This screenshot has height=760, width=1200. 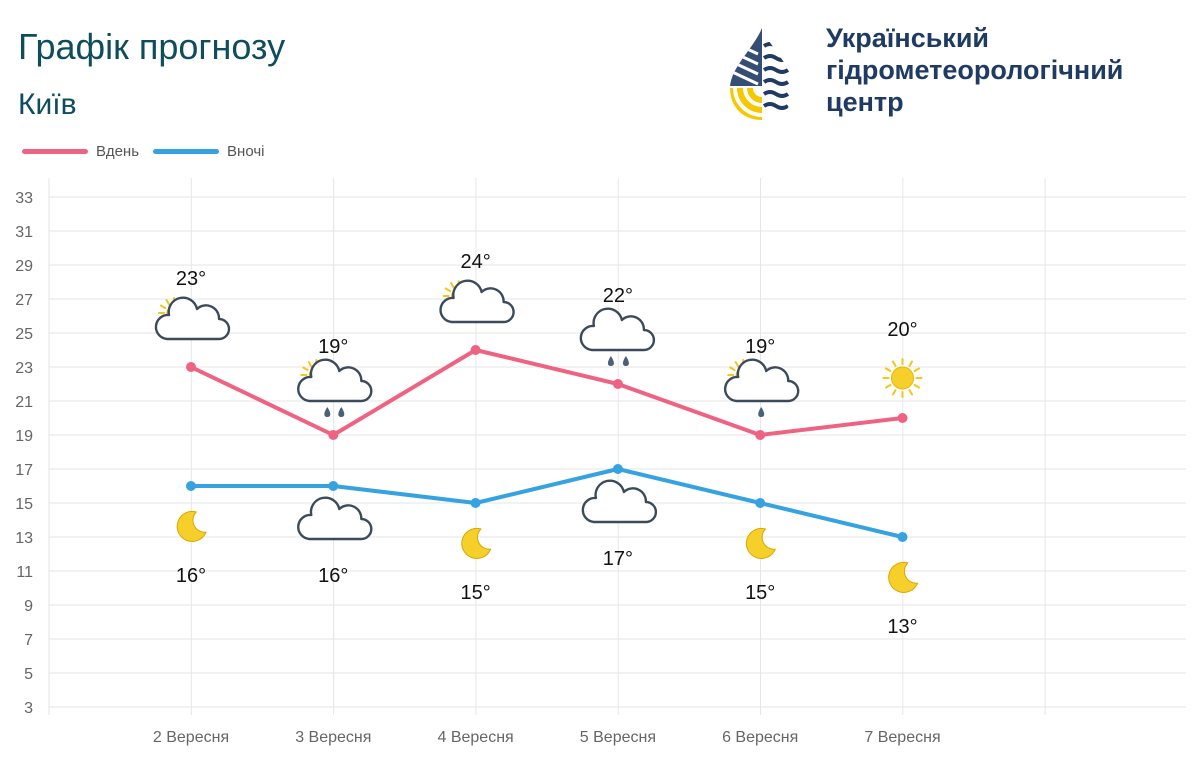 I want to click on y-tick-label: 9, so click(x=28, y=606).